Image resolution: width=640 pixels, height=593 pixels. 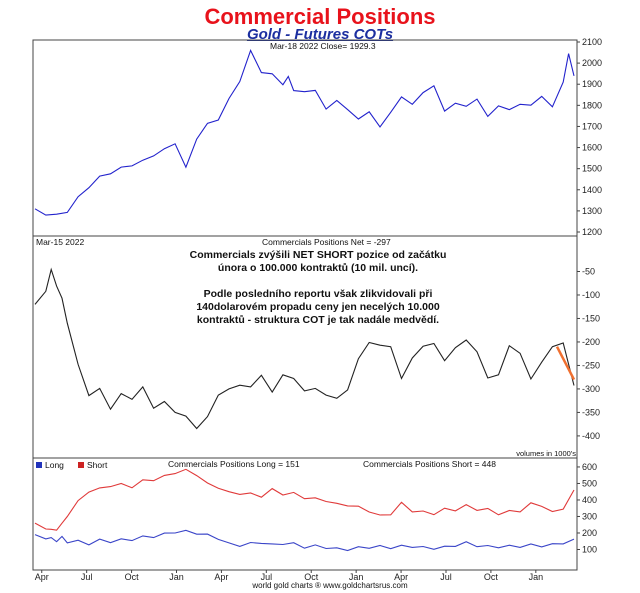 I want to click on longshort-tick-label: 100, so click(x=589, y=549).